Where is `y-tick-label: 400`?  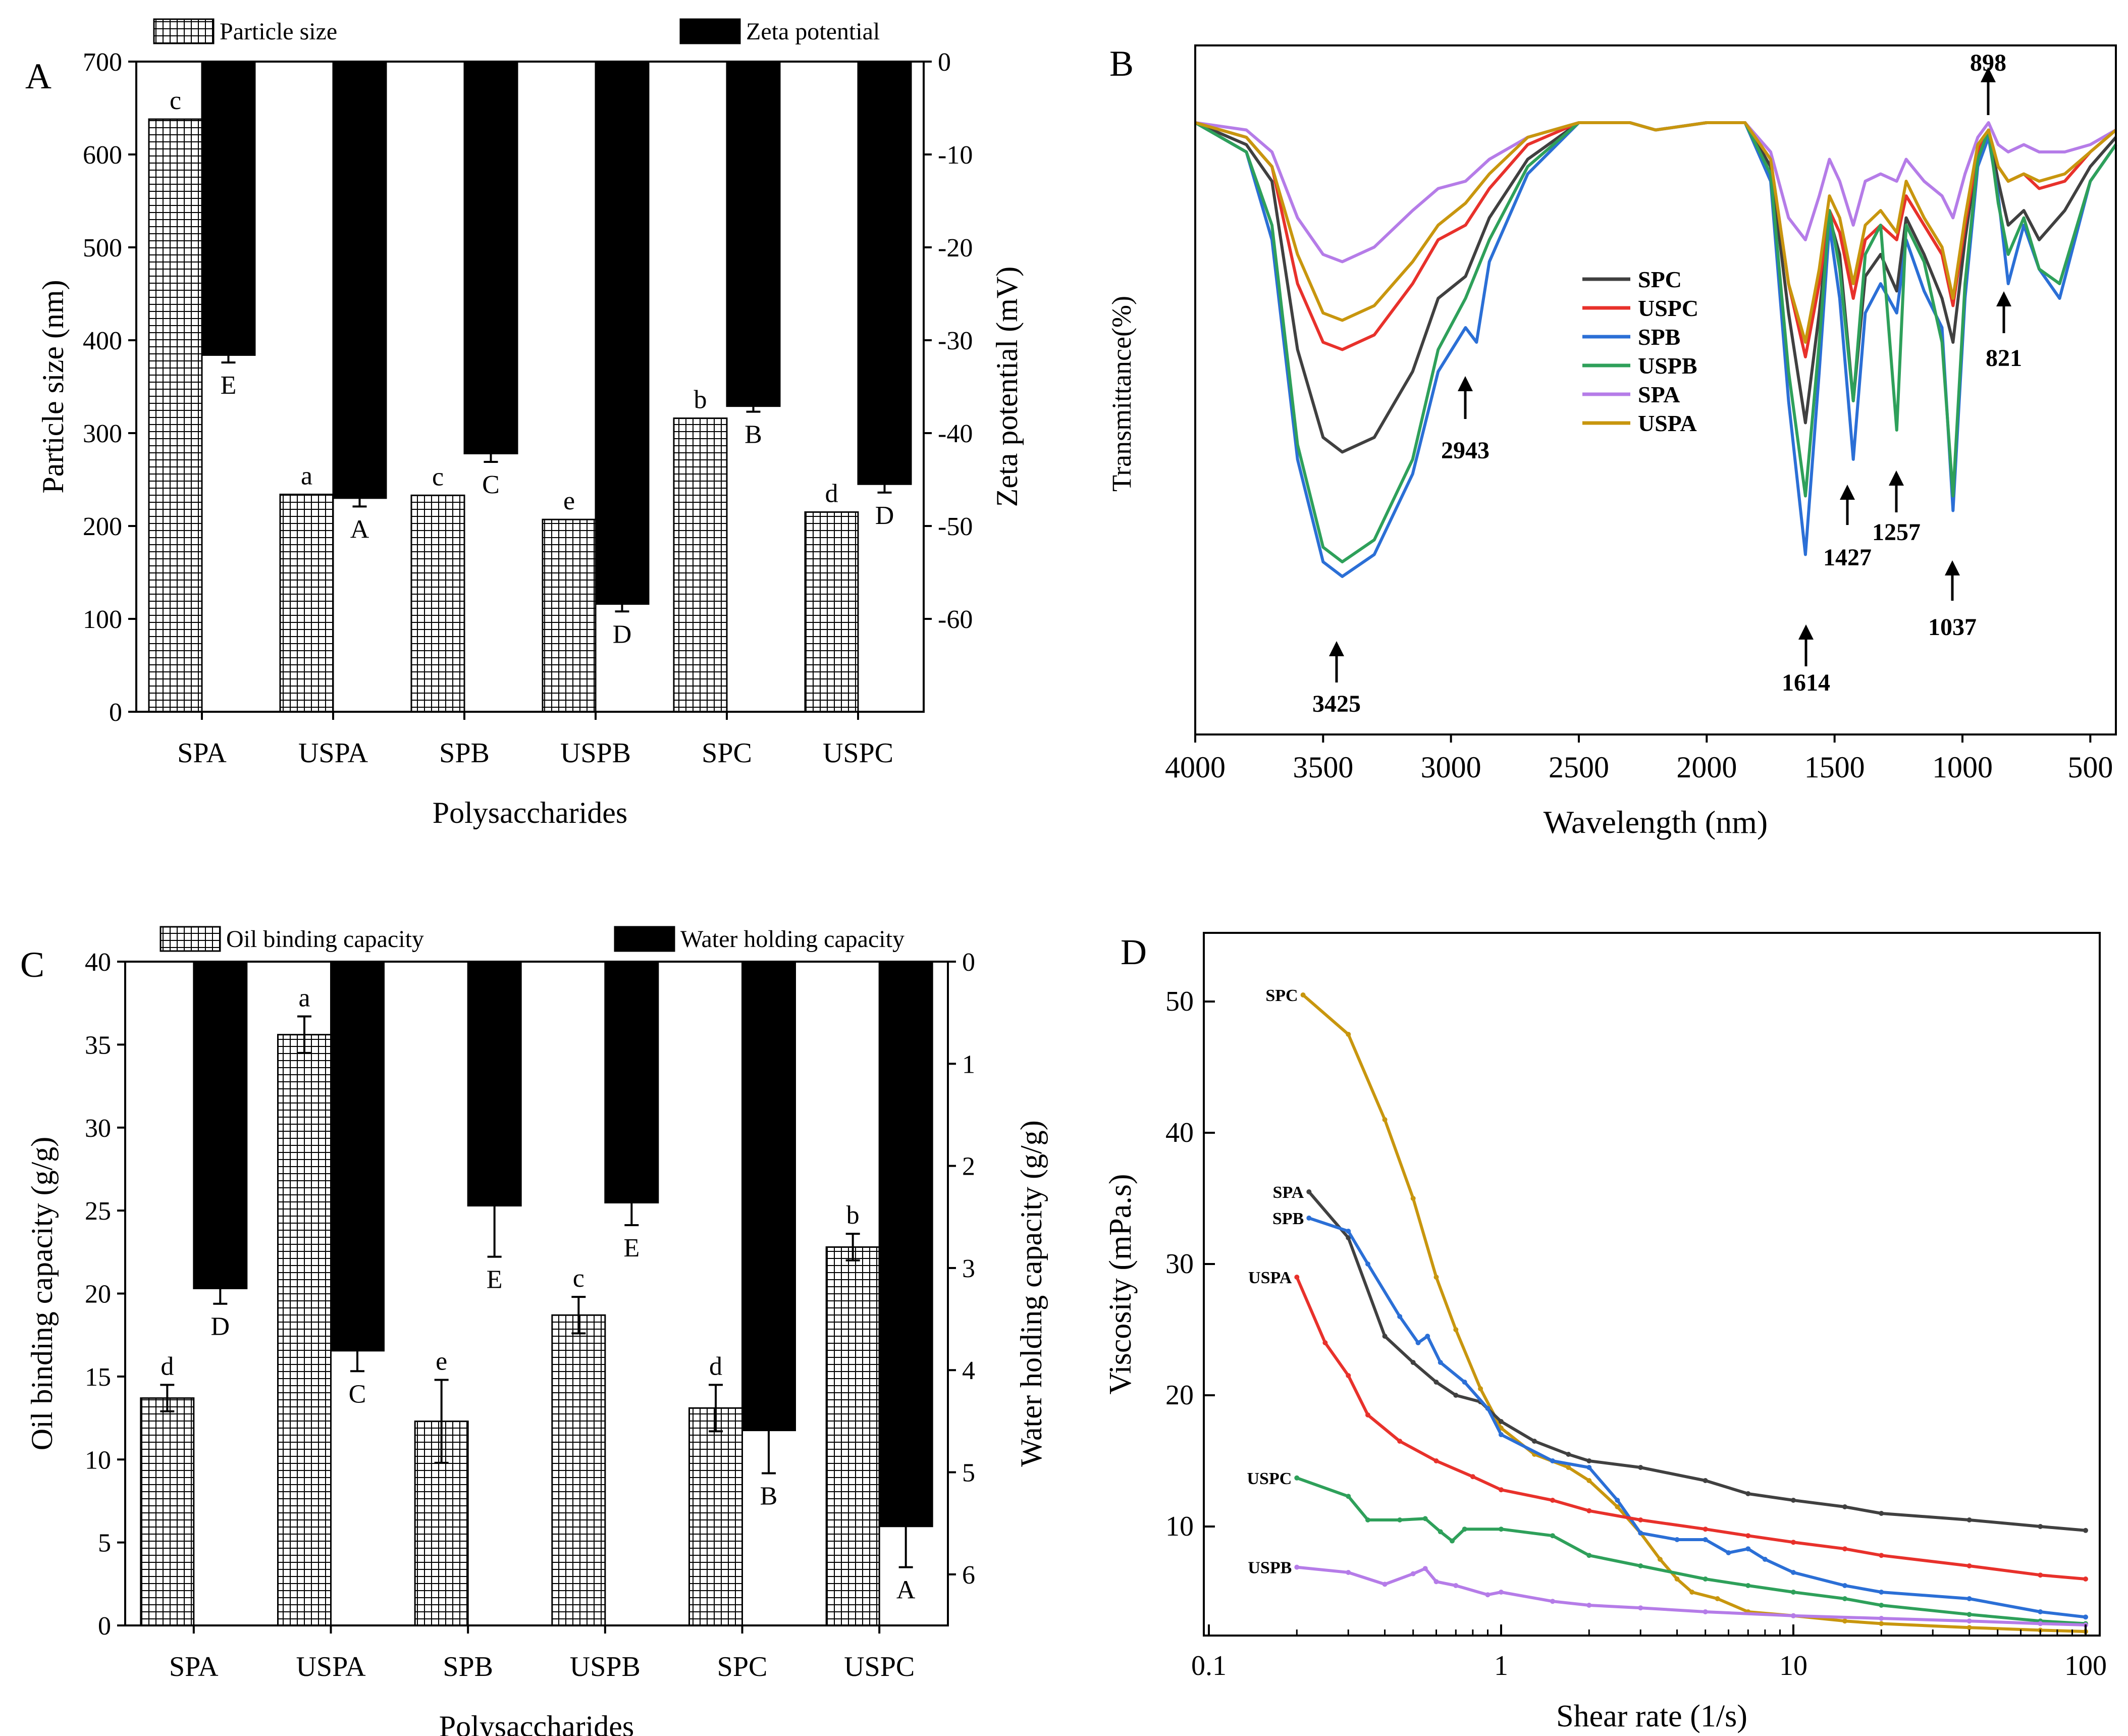
y-tick-label: 400 is located at coordinates (102, 341).